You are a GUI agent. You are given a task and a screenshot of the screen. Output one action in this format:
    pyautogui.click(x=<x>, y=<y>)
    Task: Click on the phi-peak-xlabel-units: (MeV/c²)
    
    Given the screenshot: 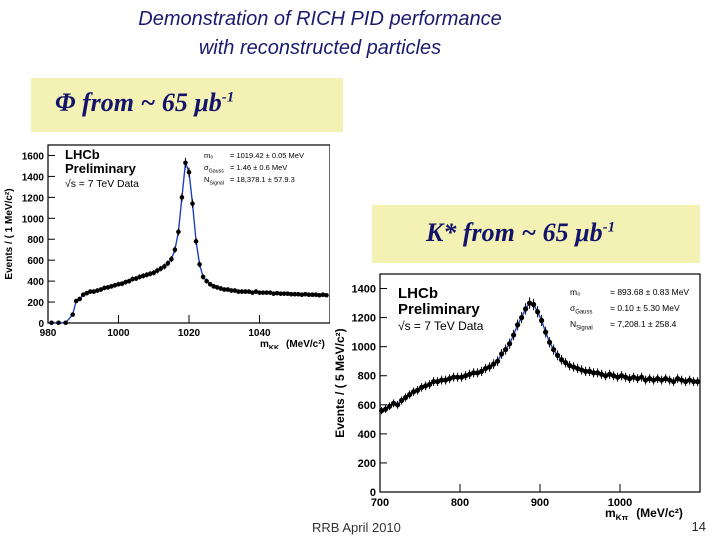 What is the action you would take?
    pyautogui.click(x=305, y=344)
    